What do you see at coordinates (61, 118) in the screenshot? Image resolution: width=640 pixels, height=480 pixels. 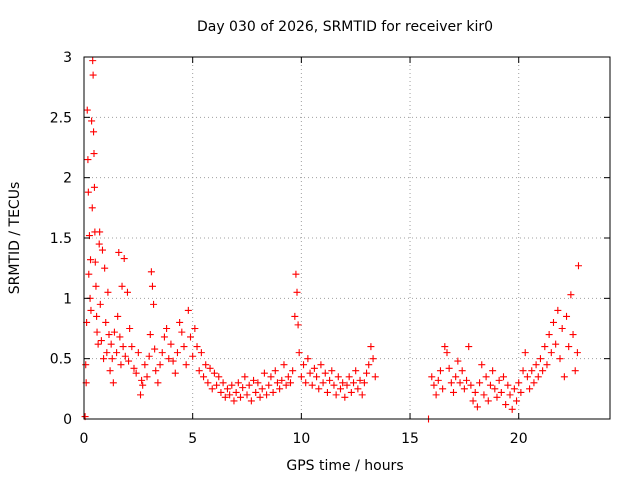 I see `y-tick-label: 2.5` at bounding box center [61, 118].